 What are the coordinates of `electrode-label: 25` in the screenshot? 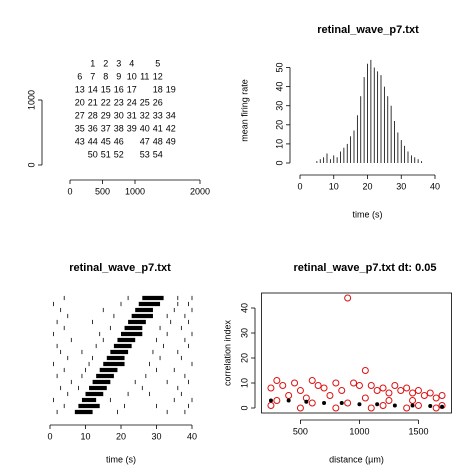 It's located at (145, 103).